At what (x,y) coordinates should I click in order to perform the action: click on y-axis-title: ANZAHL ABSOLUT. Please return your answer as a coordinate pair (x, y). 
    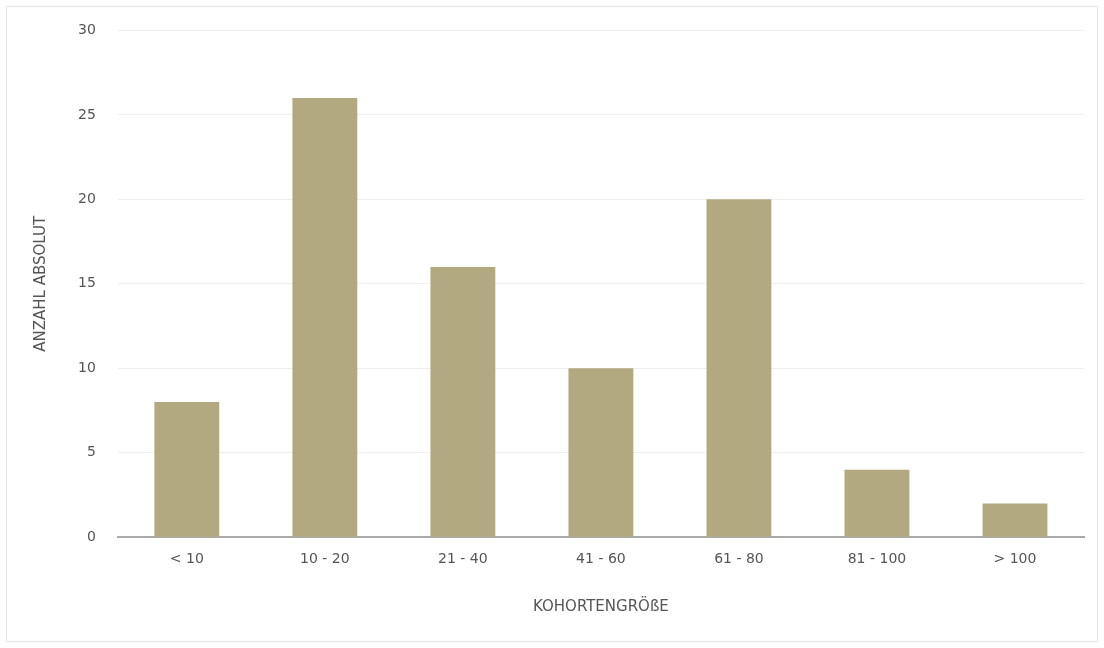
    Looking at the image, I should click on (39, 283).